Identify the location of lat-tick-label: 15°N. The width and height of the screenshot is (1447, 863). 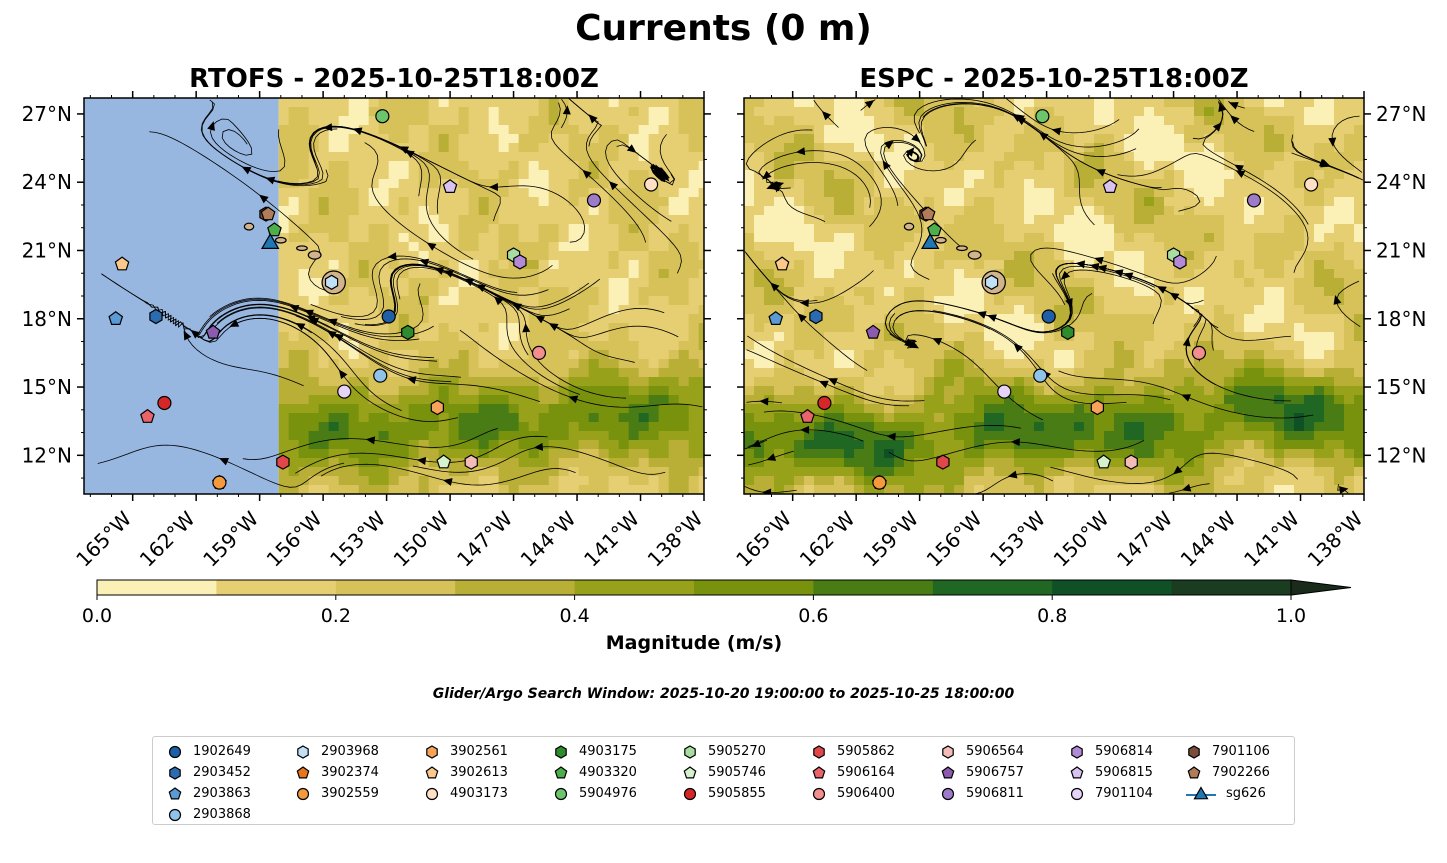
(47, 387).